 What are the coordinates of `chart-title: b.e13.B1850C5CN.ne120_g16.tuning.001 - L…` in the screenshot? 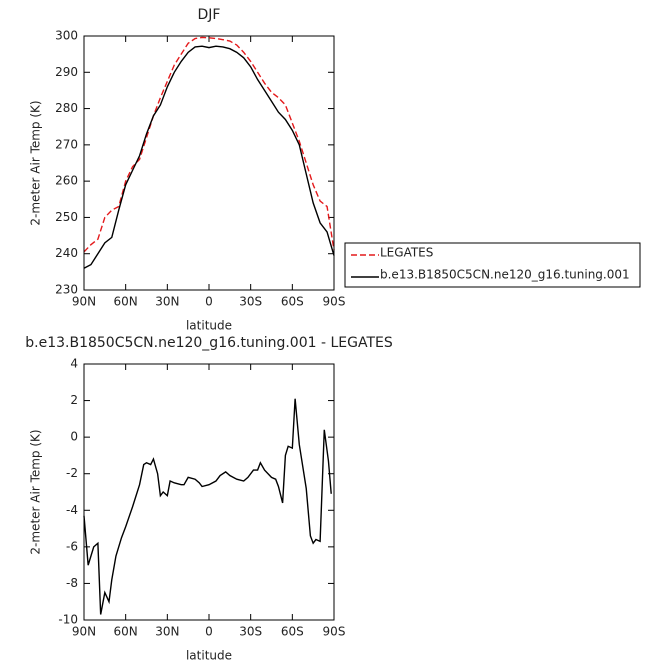 It's located at (209, 343).